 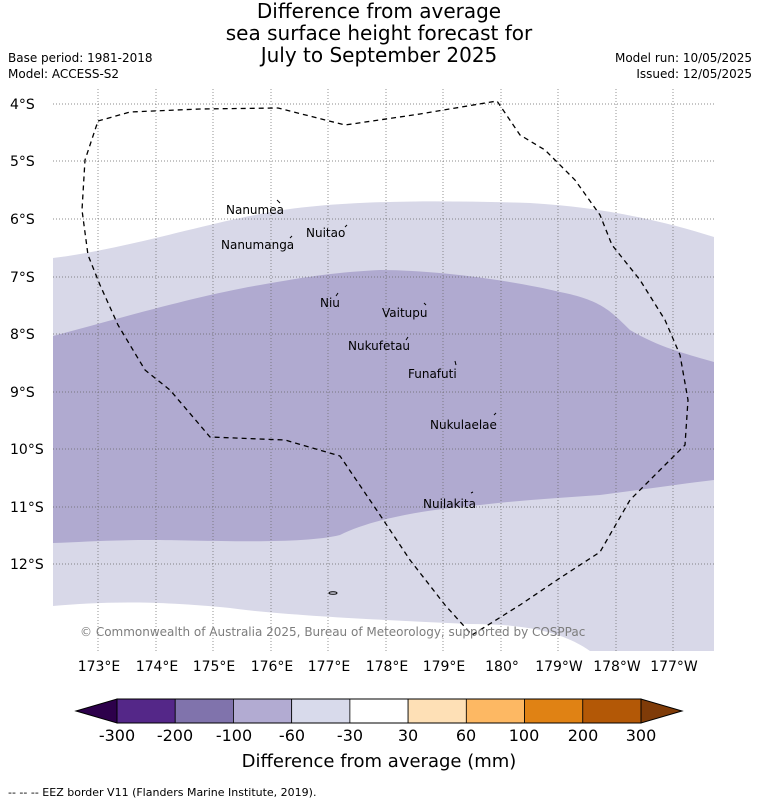 I want to click on lon-label: 180°, so click(x=502, y=667).